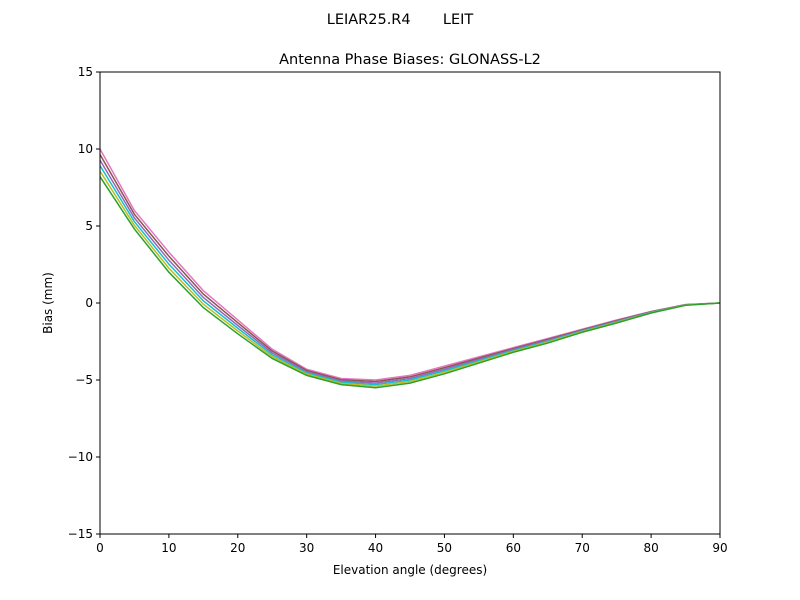 Image resolution: width=800 pixels, height=600 pixels. Describe the element at coordinates (85, 149) in the screenshot. I see `y-tick-label: 10` at that location.